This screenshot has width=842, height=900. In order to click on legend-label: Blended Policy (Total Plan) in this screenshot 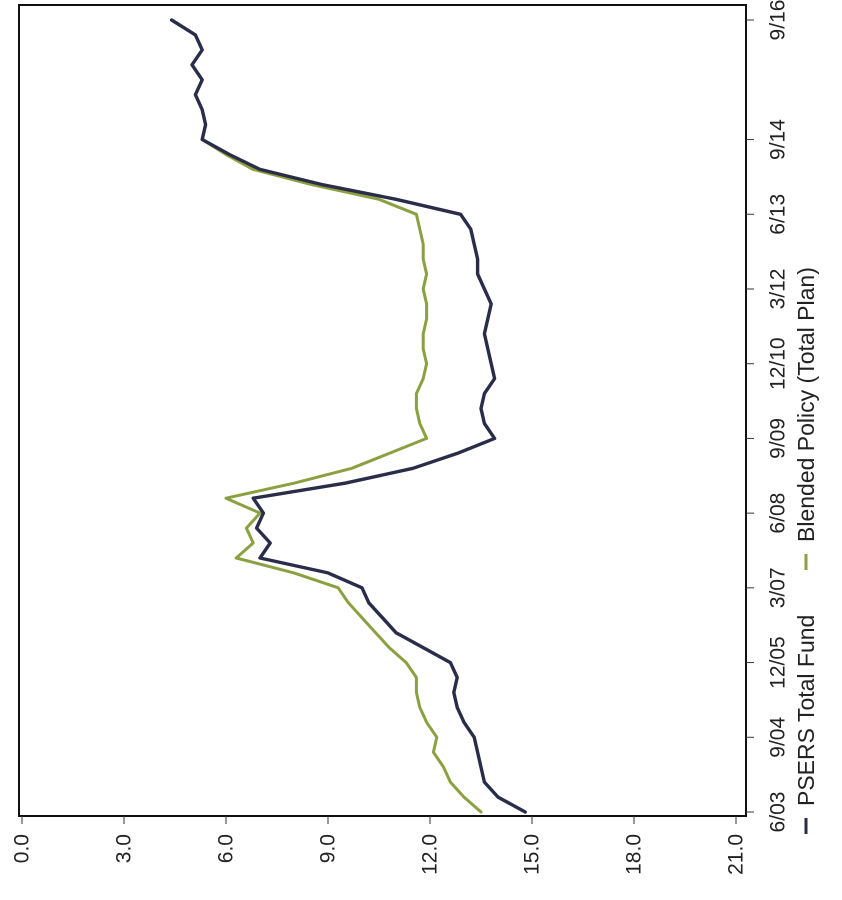, I will do `click(806, 404)`.